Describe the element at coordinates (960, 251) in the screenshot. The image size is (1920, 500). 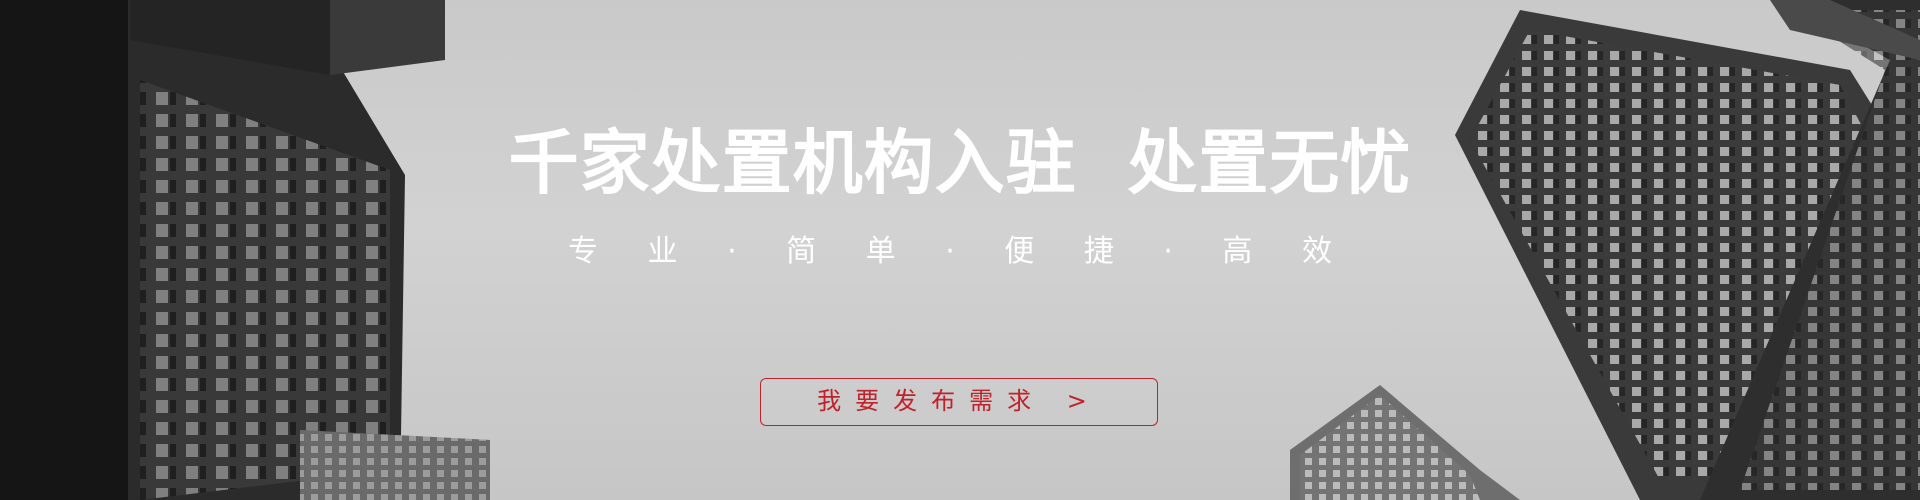
I see `banner-tagline: 专 业 · 简 单 · 便 捷 · 高 效` at that location.